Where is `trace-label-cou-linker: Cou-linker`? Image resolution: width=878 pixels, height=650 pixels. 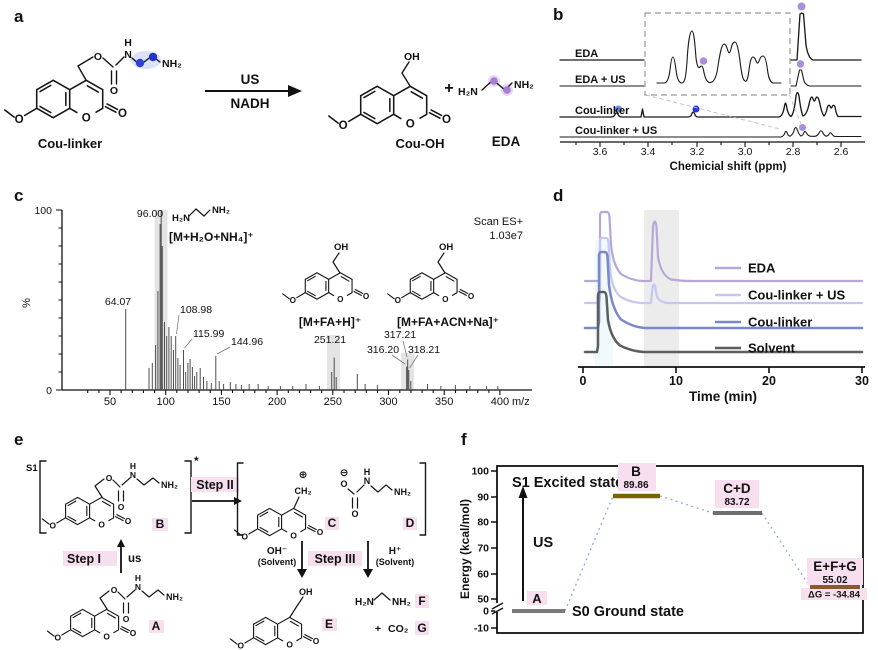 trace-label-cou-linker: Cou-linker is located at coordinates (602, 111).